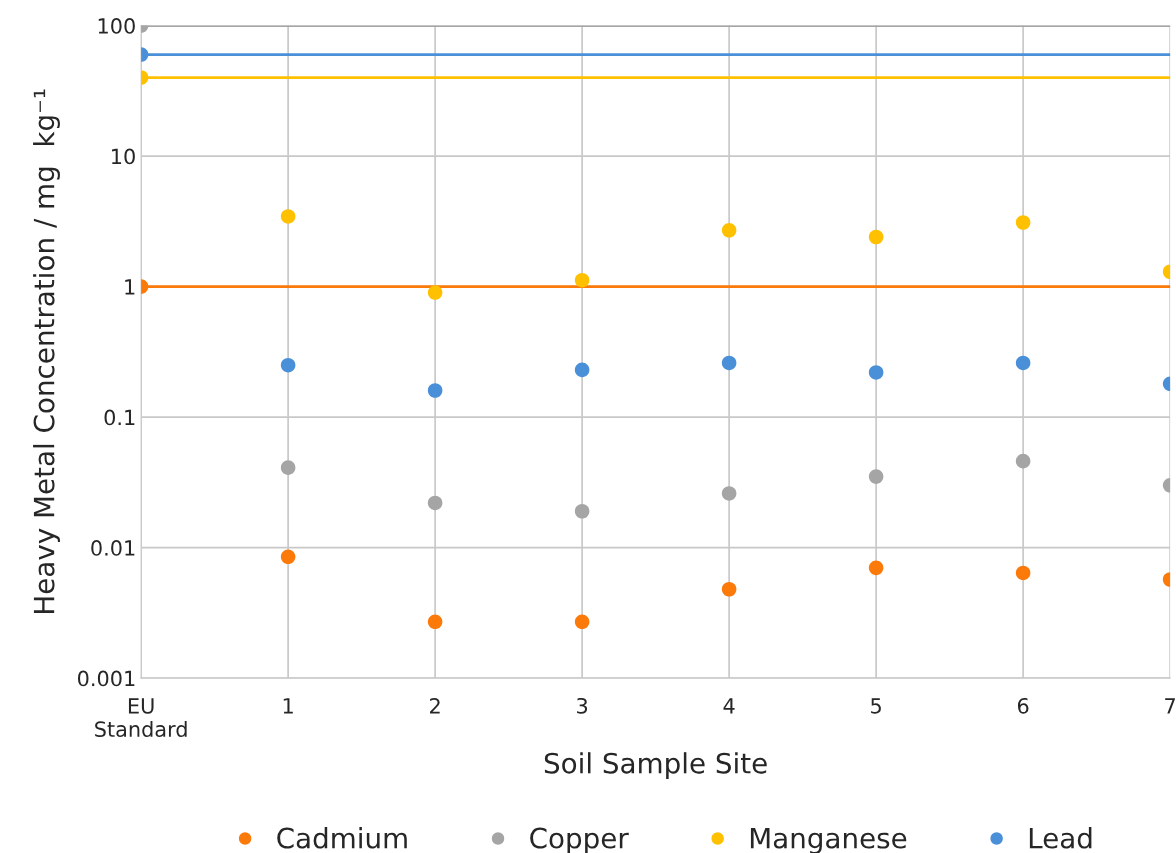  Describe the element at coordinates (1170, 706) in the screenshot. I see `x-tick-label: 7` at that location.